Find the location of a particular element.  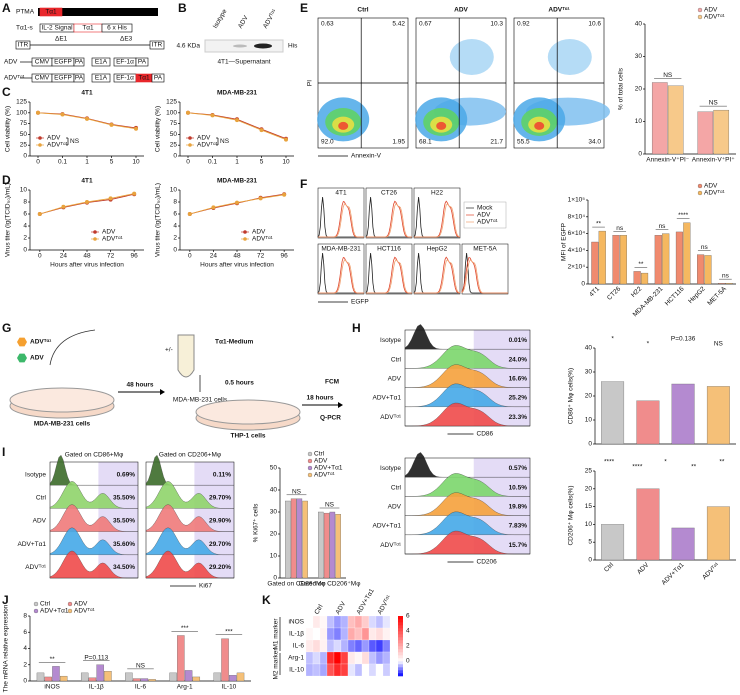

plot-title: ADVᵀᵅ¹ is located at coordinates (558, 10).